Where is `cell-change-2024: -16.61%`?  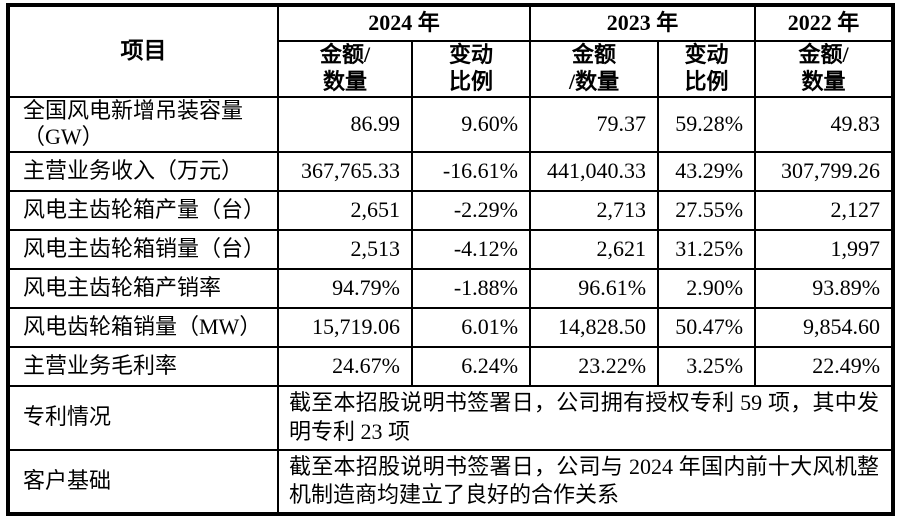
cell-change-2024: -16.61% is located at coordinates (471, 172).